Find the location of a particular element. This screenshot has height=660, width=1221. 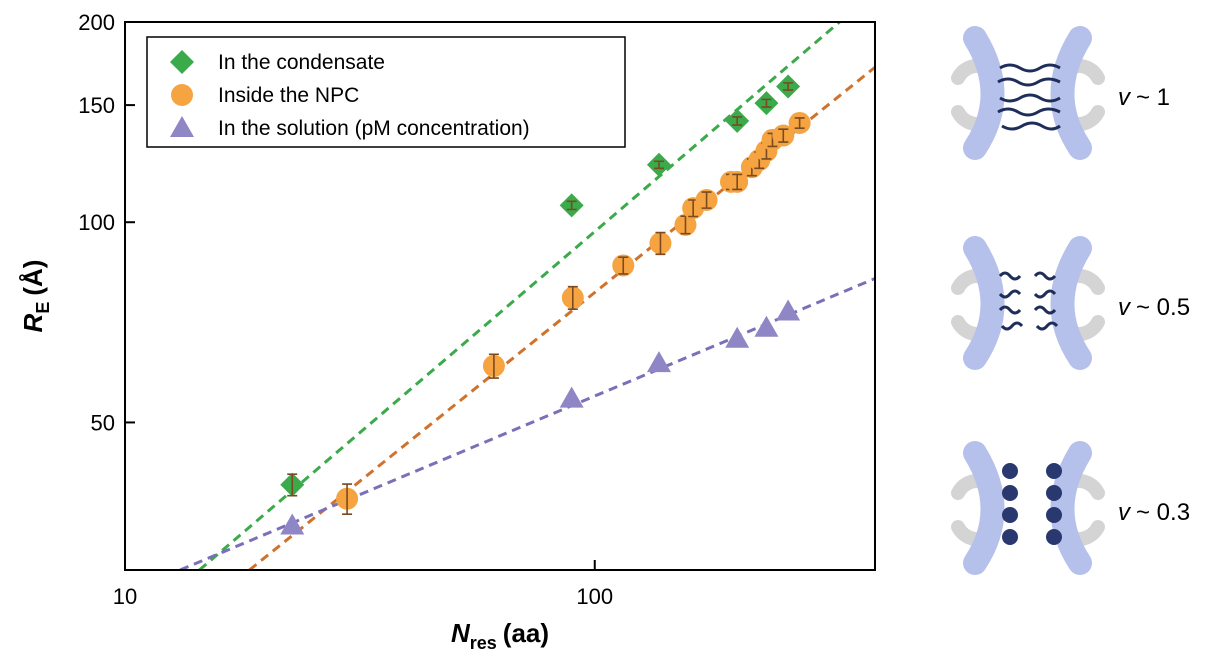

x-label-main: N is located at coordinates (461, 633).